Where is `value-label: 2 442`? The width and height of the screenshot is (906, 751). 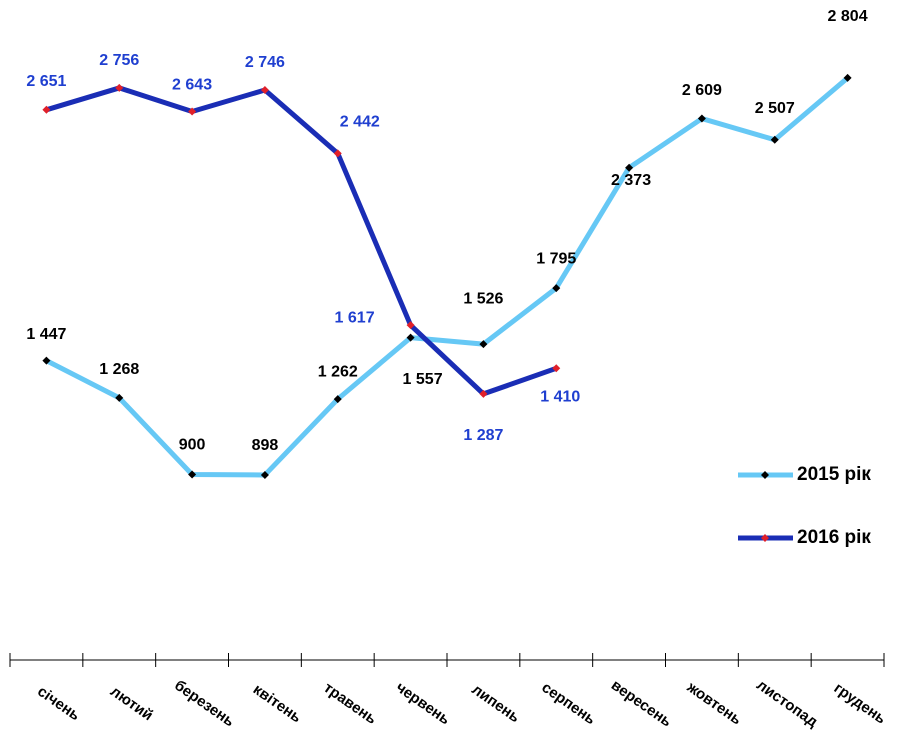 value-label: 2 442 is located at coordinates (360, 122).